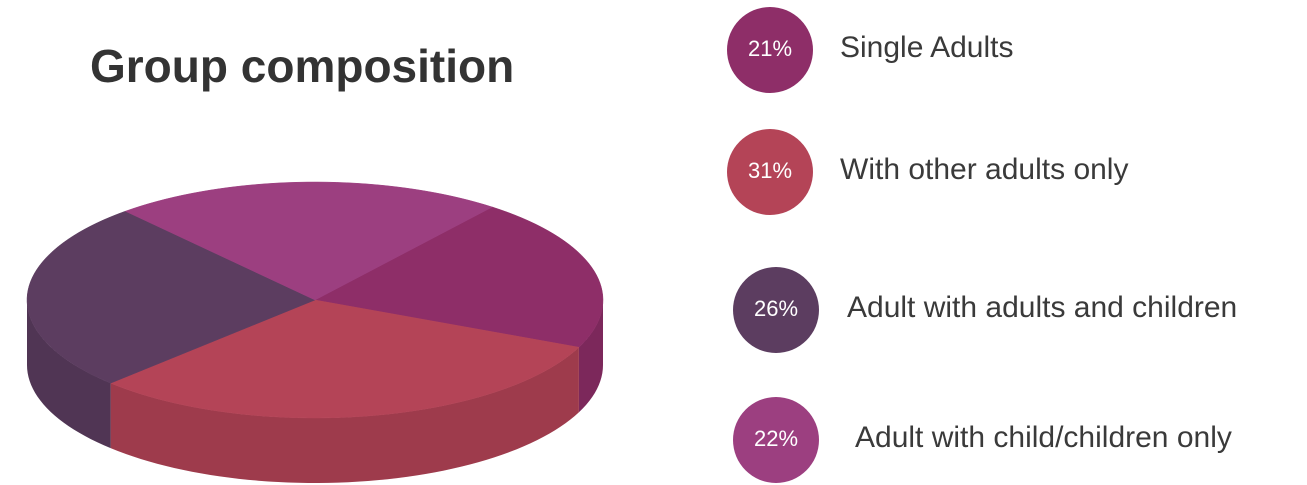  I want to click on legend-label: Single Adults, so click(926, 47).